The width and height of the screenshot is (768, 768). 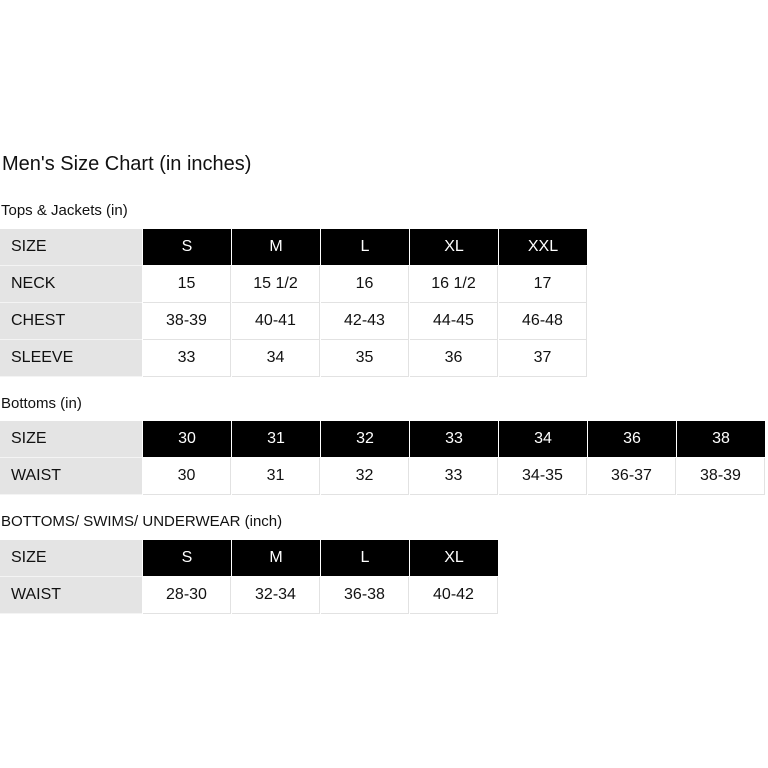 I want to click on table-row: WAIST 30 31 32 33 34-35 36-37 38-39, so click(x=382, y=476).